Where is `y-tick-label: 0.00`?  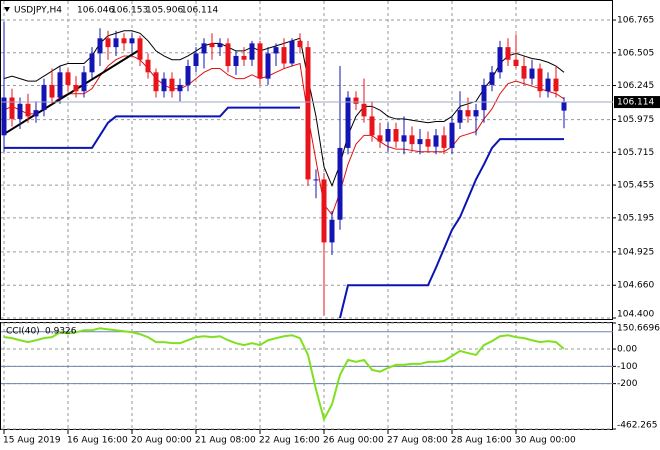
y-tick-label: 0.00 is located at coordinates (627, 350).